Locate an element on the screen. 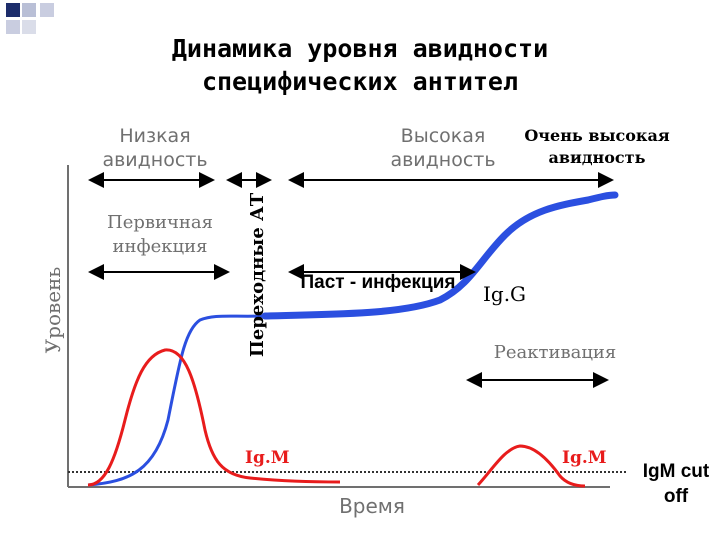 The height and width of the screenshot is (540, 720). label-igm-cutoff-2: off is located at coordinates (676, 496).